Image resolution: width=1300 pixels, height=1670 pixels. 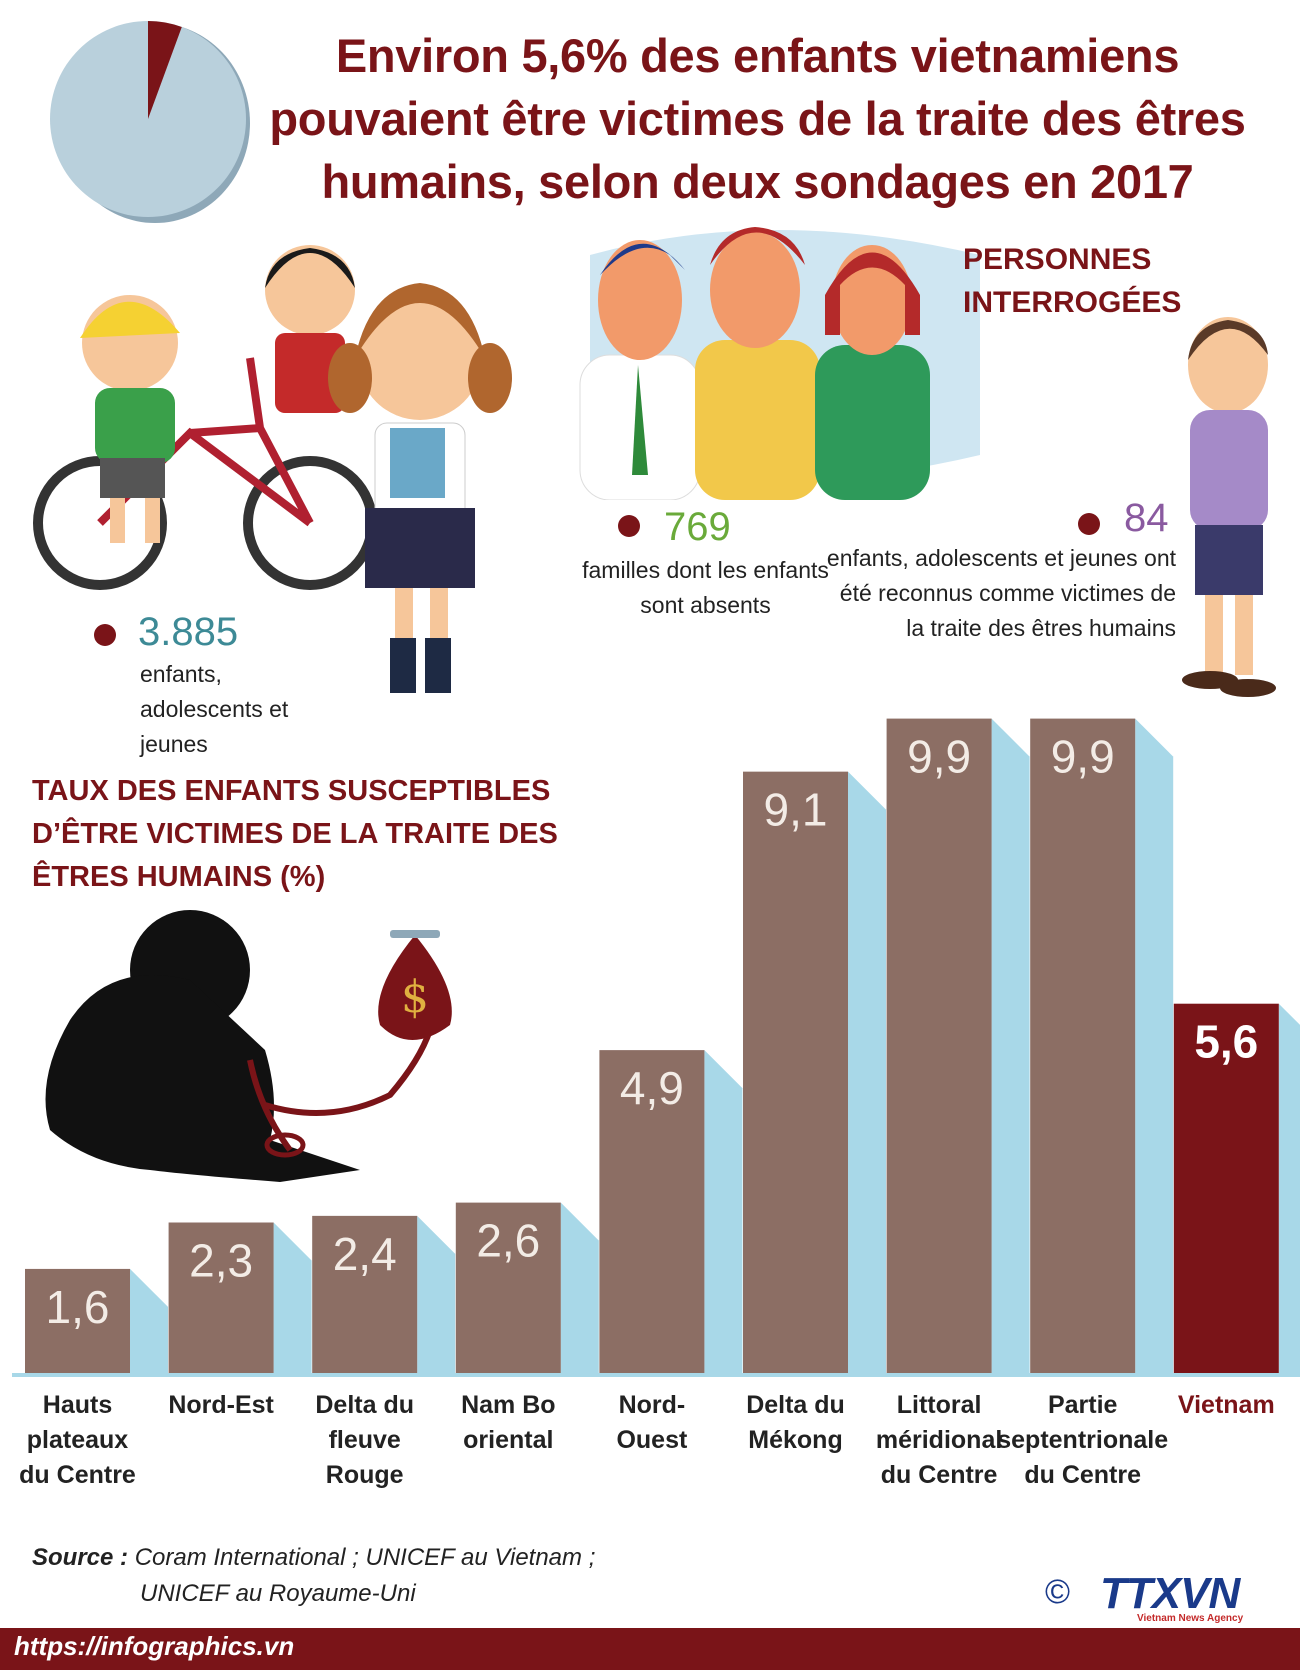 What do you see at coordinates (365, 1440) in the screenshot?
I see `category-label: fleuve` at bounding box center [365, 1440].